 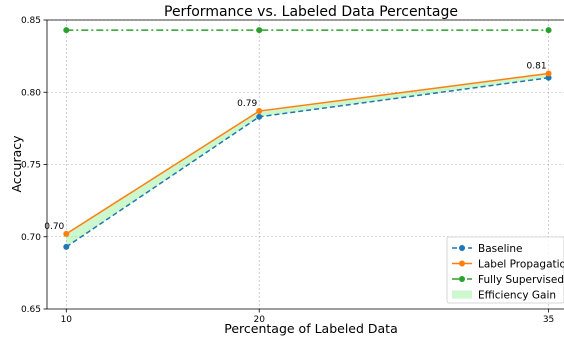 I want to click on legend-marker-label-propagation, so click(x=462, y=263).